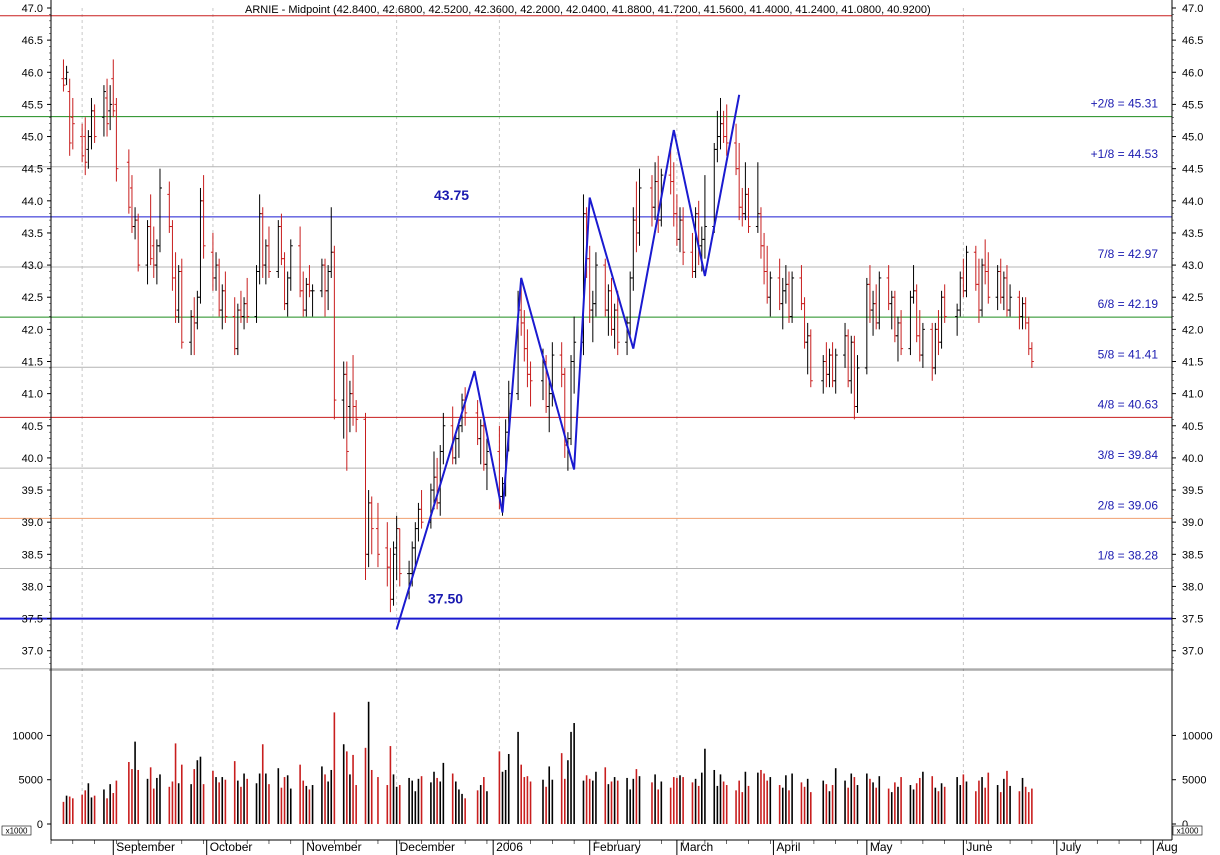  Describe the element at coordinates (509, 847) in the screenshot. I see `month-label: 2006` at that location.